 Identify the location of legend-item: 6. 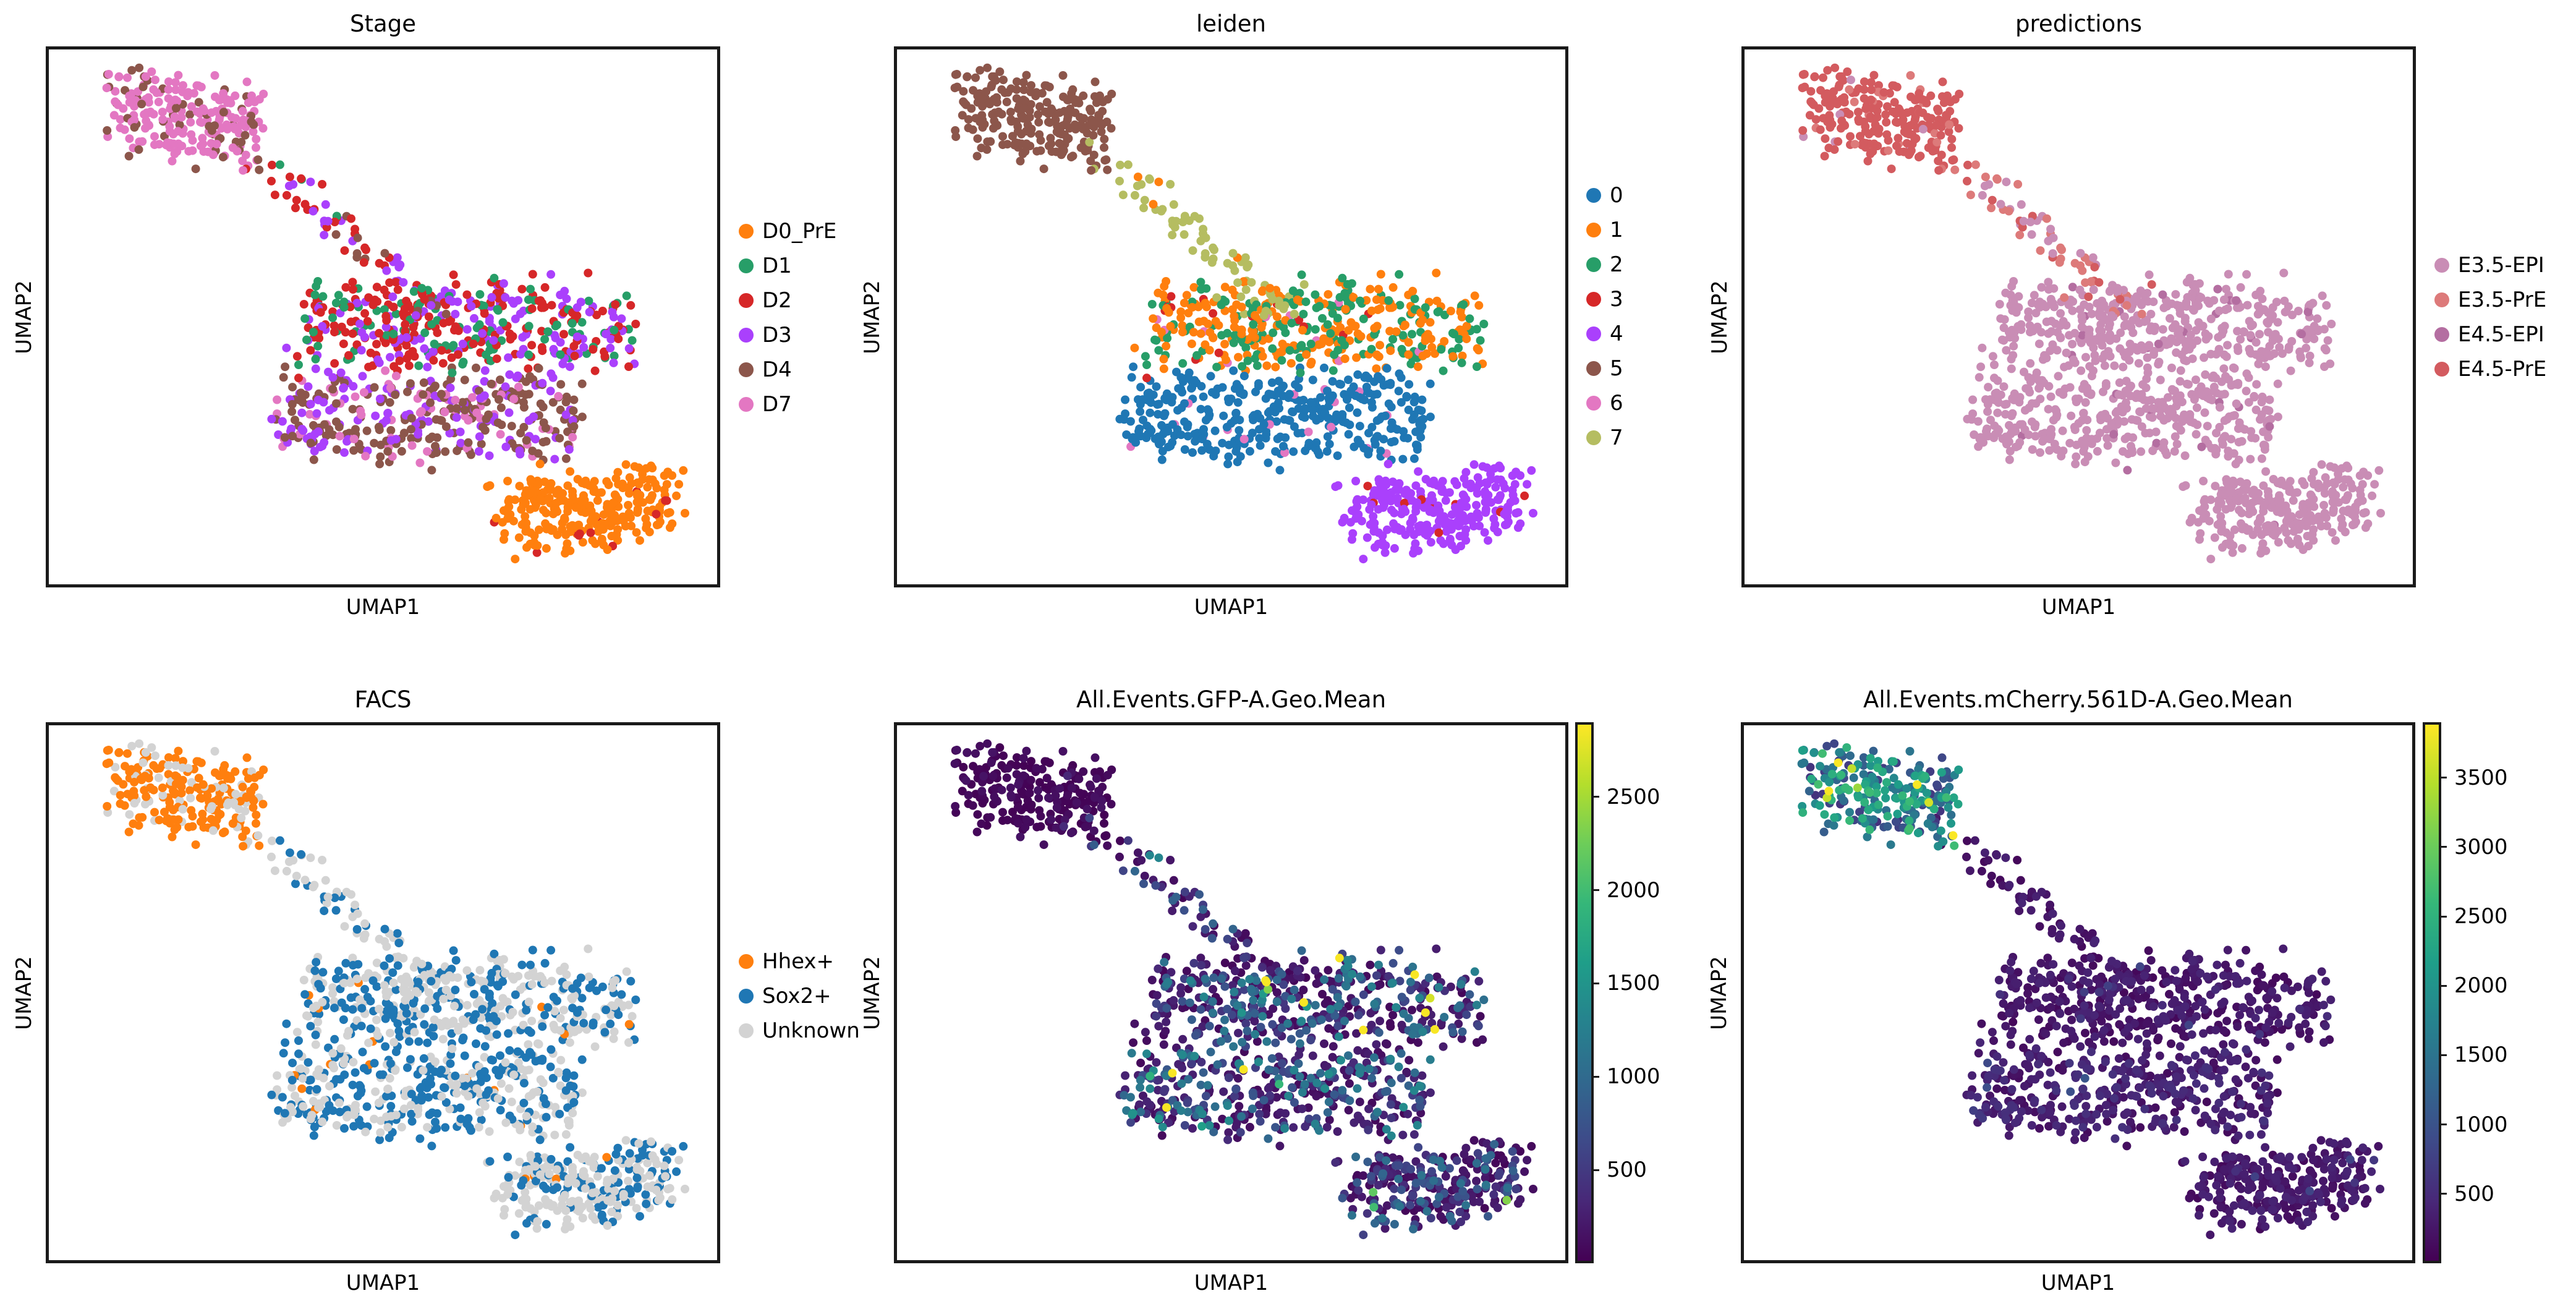
(1604, 404).